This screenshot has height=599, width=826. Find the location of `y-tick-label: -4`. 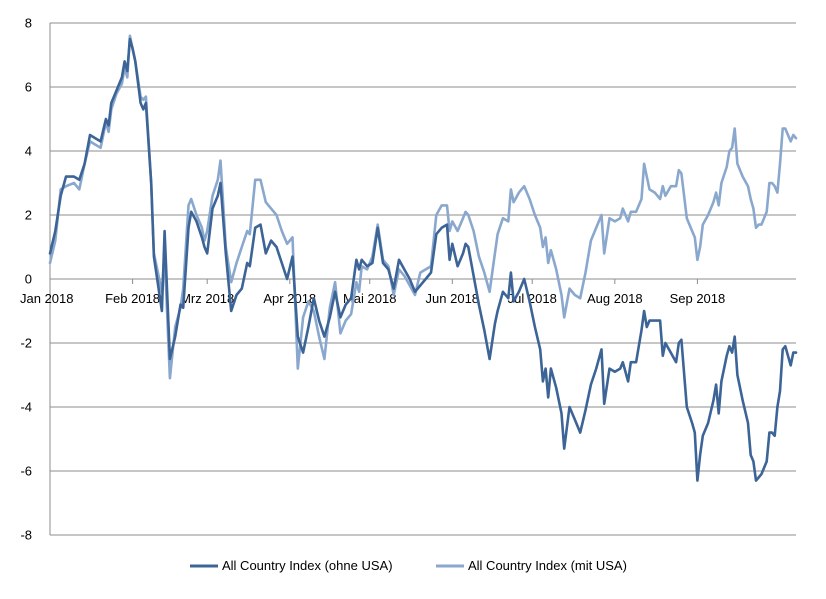

y-tick-label: -4 is located at coordinates (26, 407).